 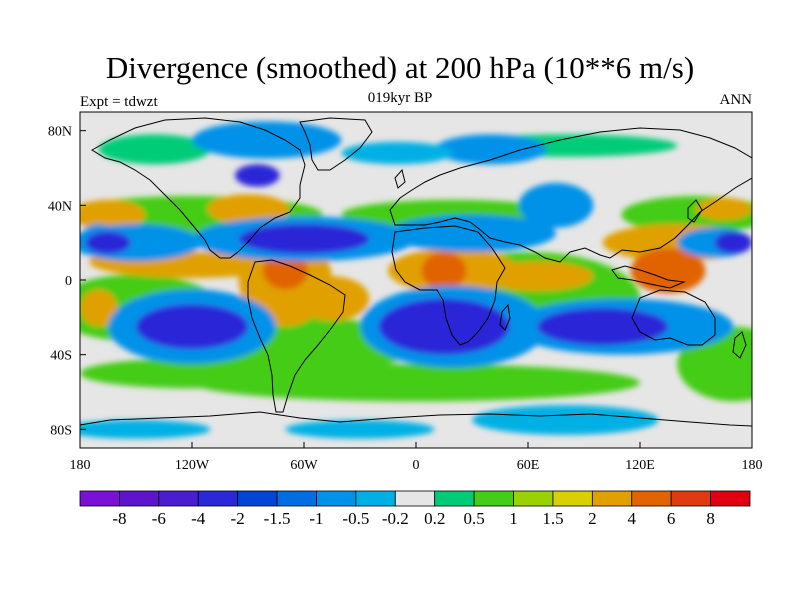 I want to click on time-label: 019kyr BP, so click(x=400, y=98).